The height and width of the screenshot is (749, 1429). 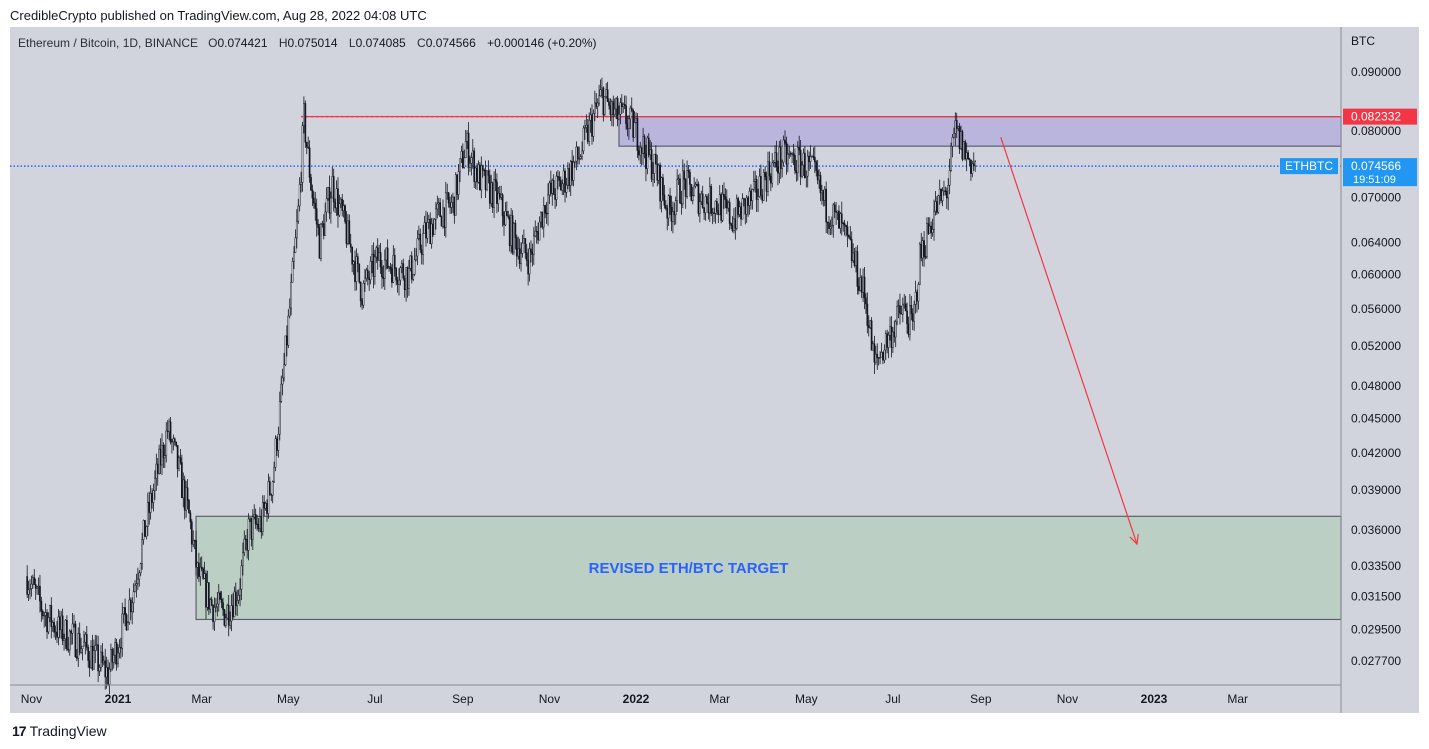 I want to click on tradingview-brand: 17 TradingView, so click(x=59, y=731).